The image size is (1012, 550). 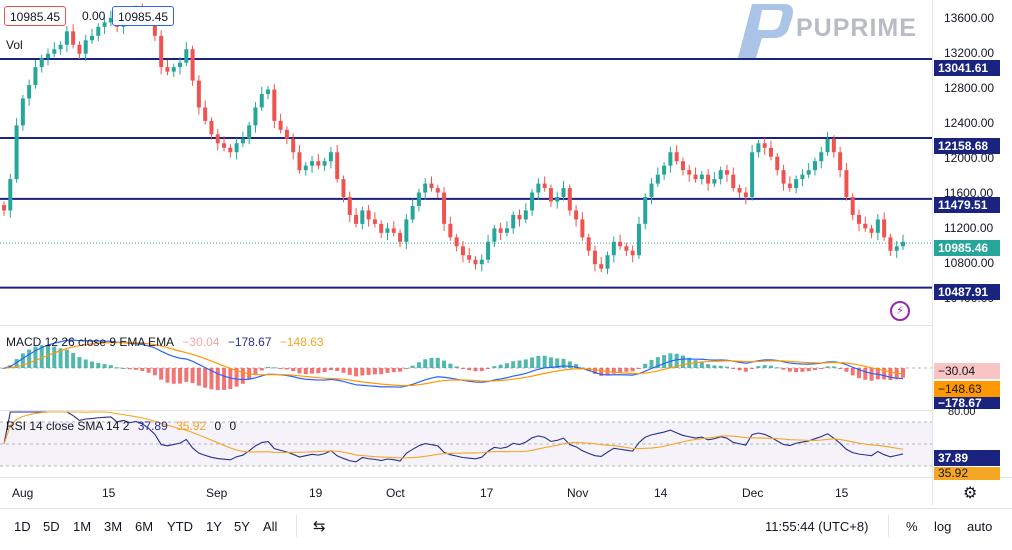 I want to click on timeframe-ytd: YTD, so click(x=180, y=526).